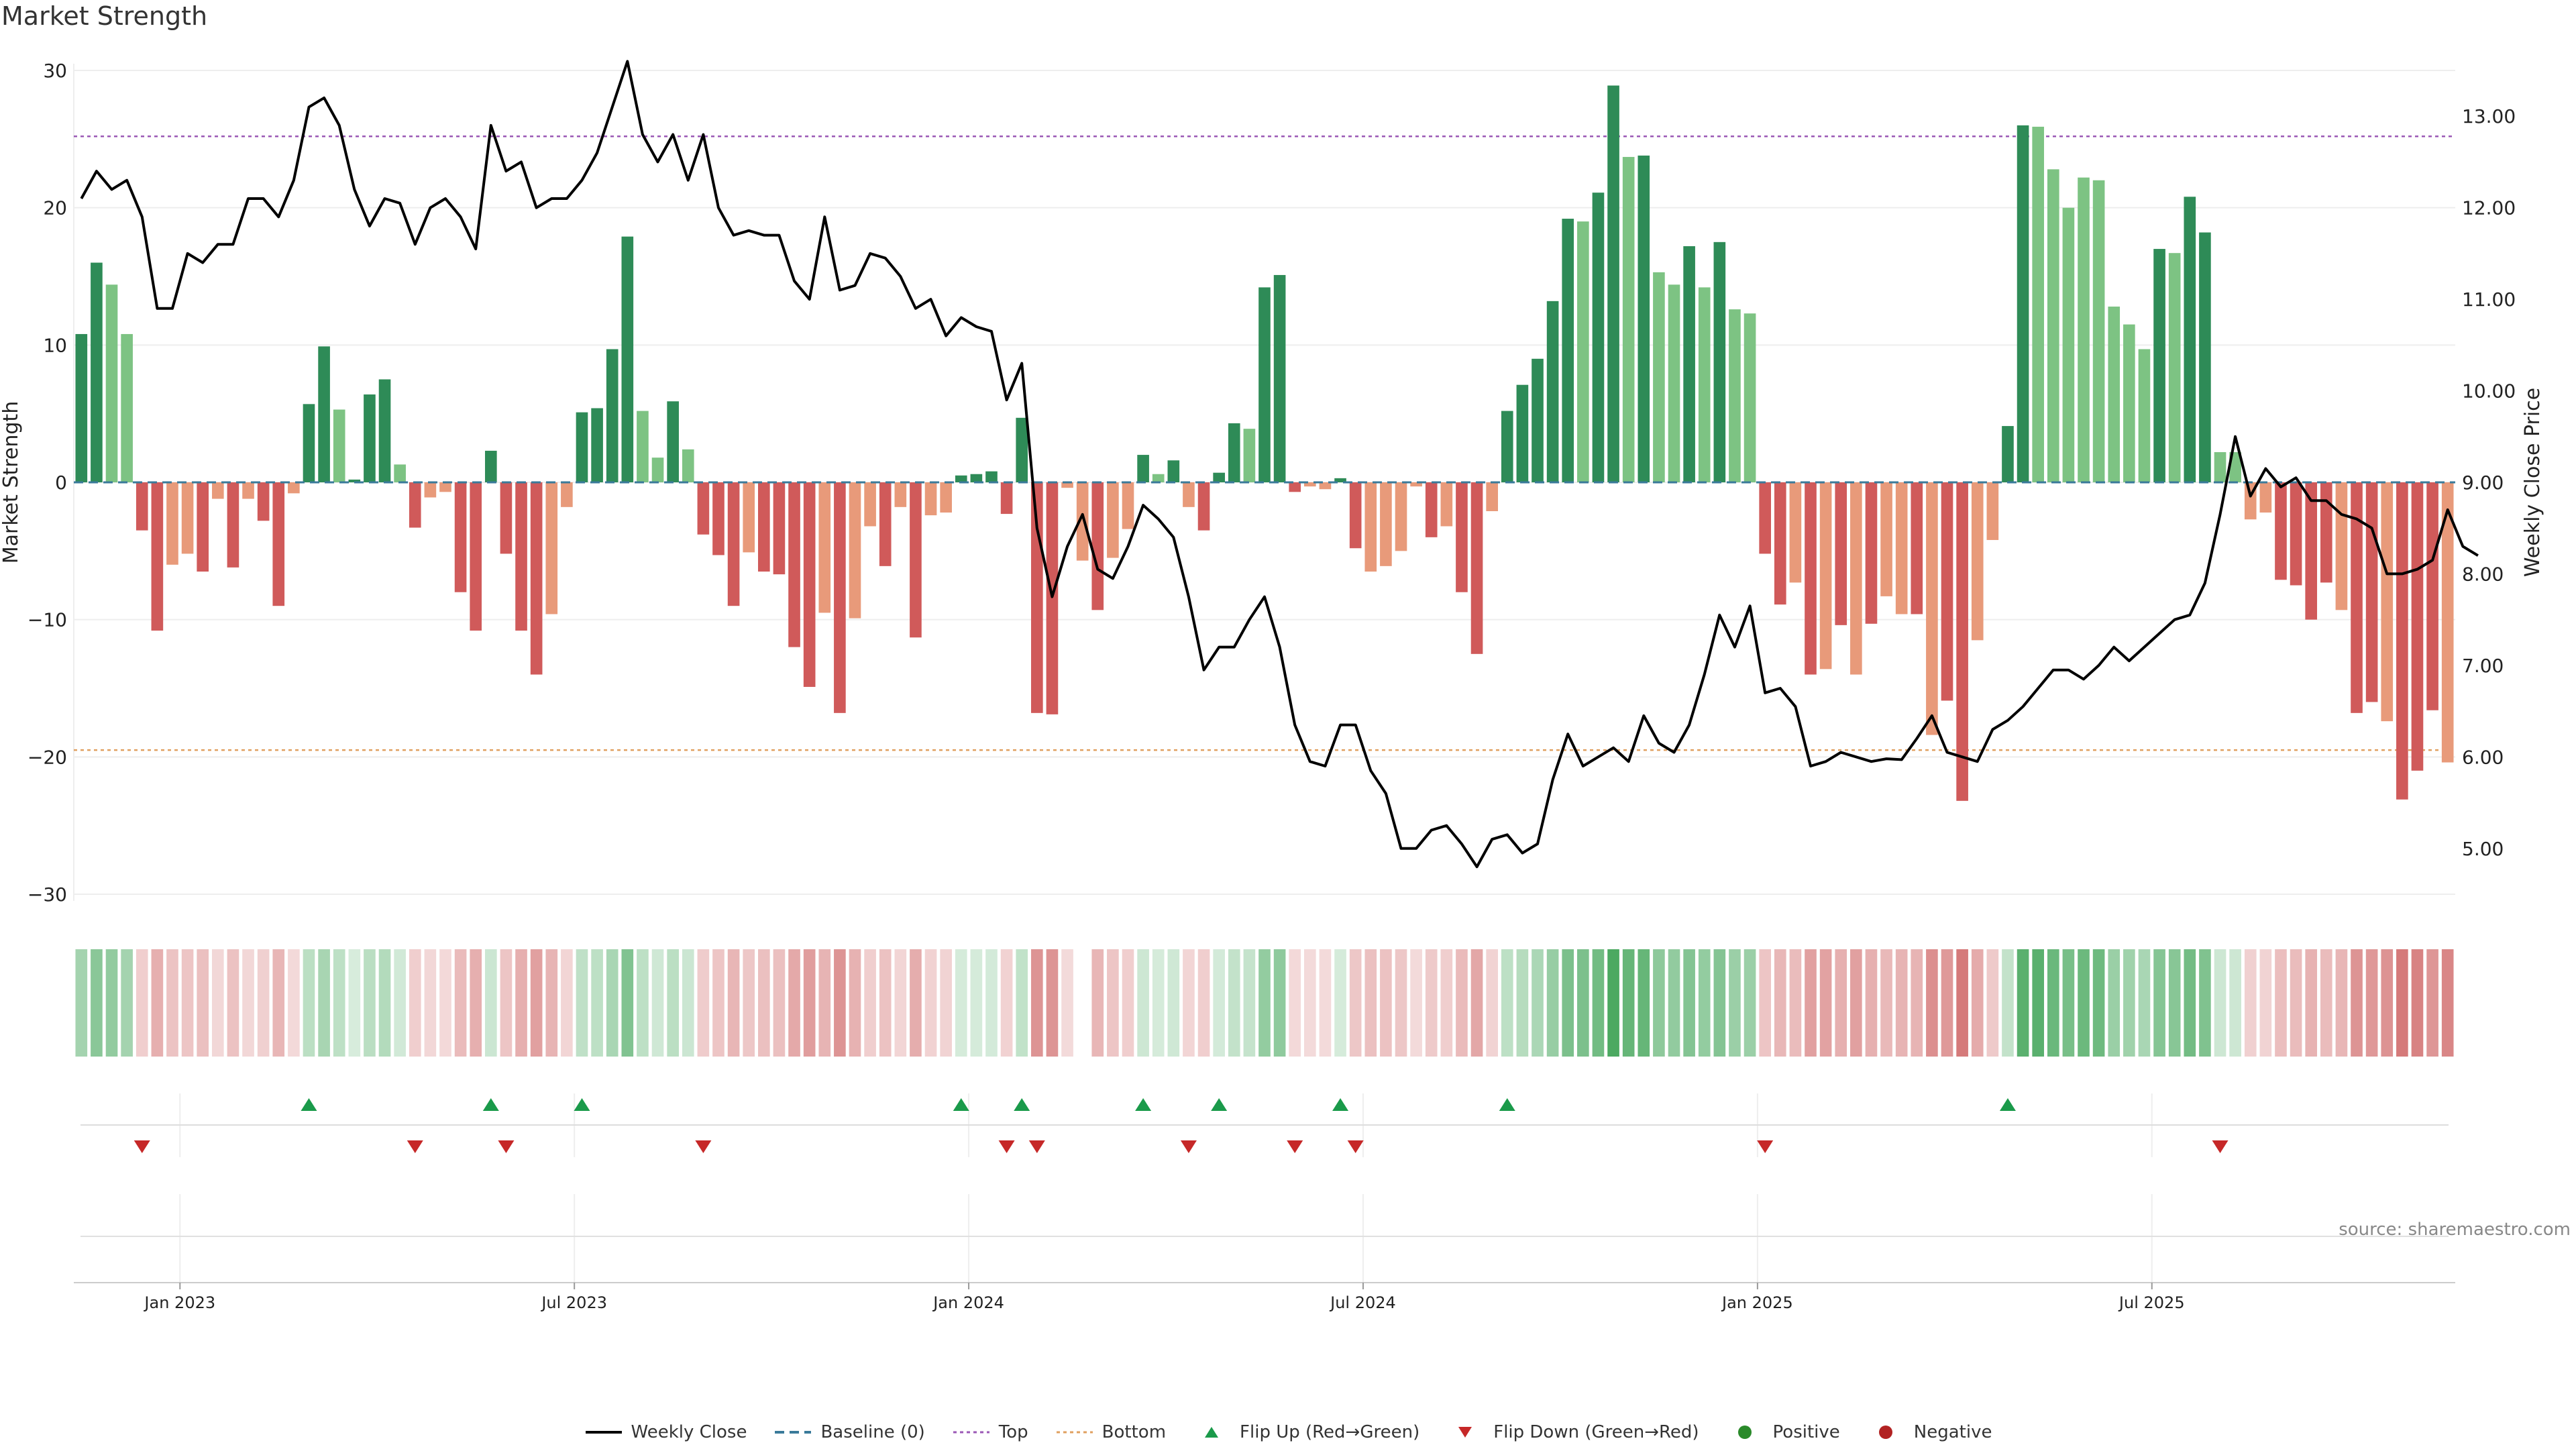 The width and height of the screenshot is (2576, 1449). I want to click on legend-label: Top, so click(1013, 1432).